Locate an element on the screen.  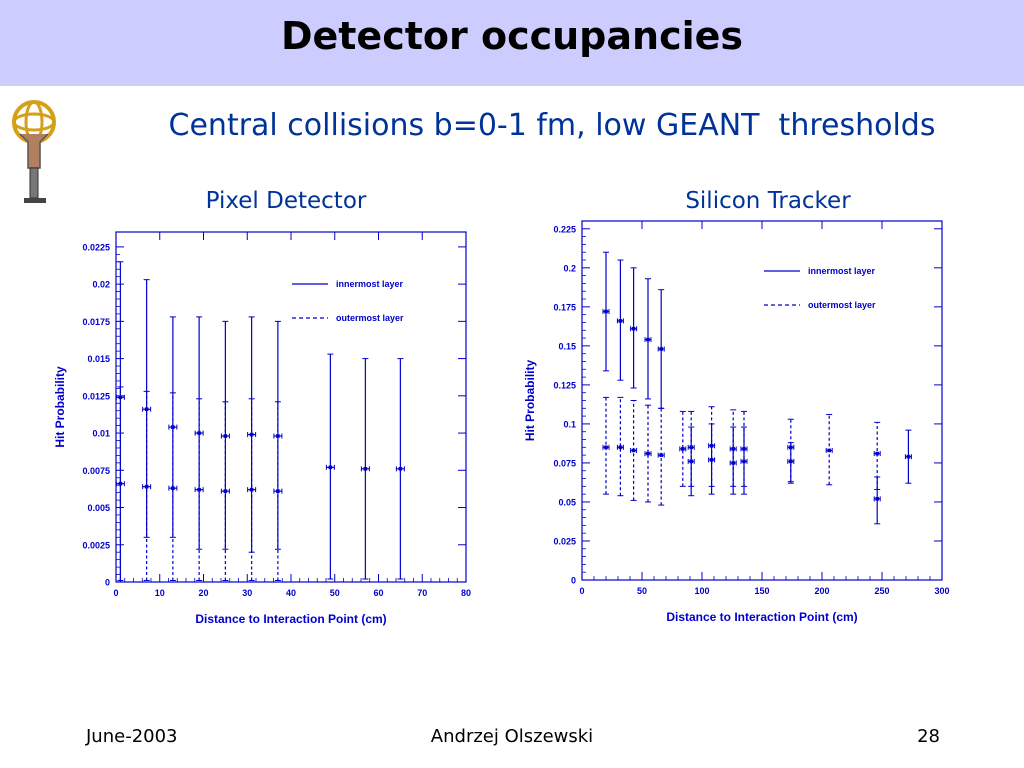
y-tick-label: 0.005 is located at coordinates (98, 508).